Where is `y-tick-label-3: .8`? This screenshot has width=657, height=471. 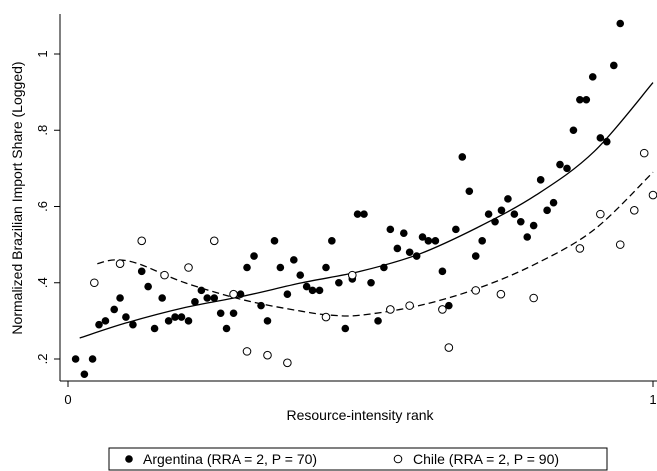
y-tick-label-3: .8 is located at coordinates (42, 130).